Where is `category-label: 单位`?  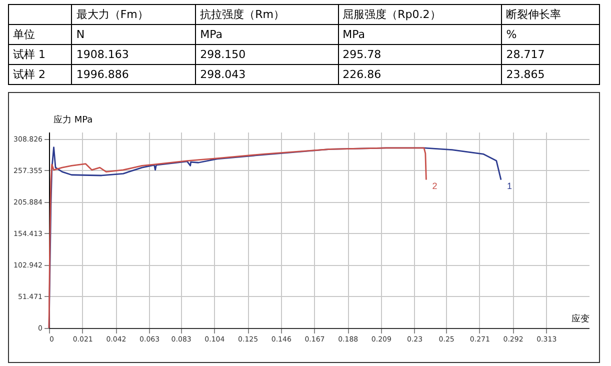
category-label: 单位 is located at coordinates (24, 34).